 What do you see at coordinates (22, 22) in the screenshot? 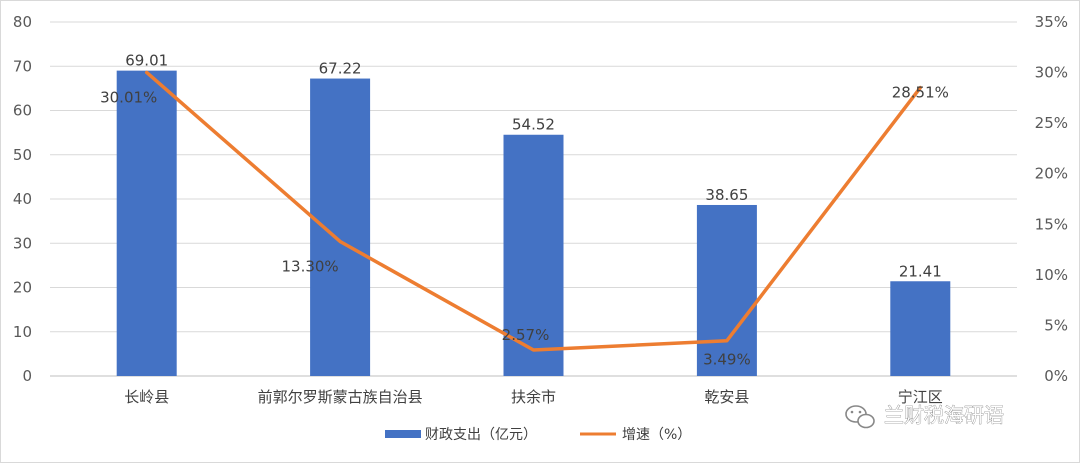
I see `left-tick-label: 80` at bounding box center [22, 22].